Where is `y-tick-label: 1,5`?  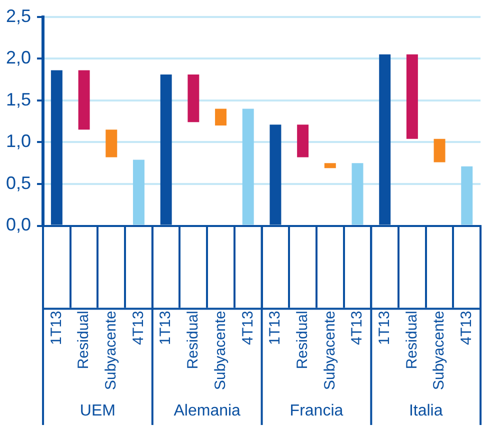
y-tick-label: 1,5 is located at coordinates (19, 99).